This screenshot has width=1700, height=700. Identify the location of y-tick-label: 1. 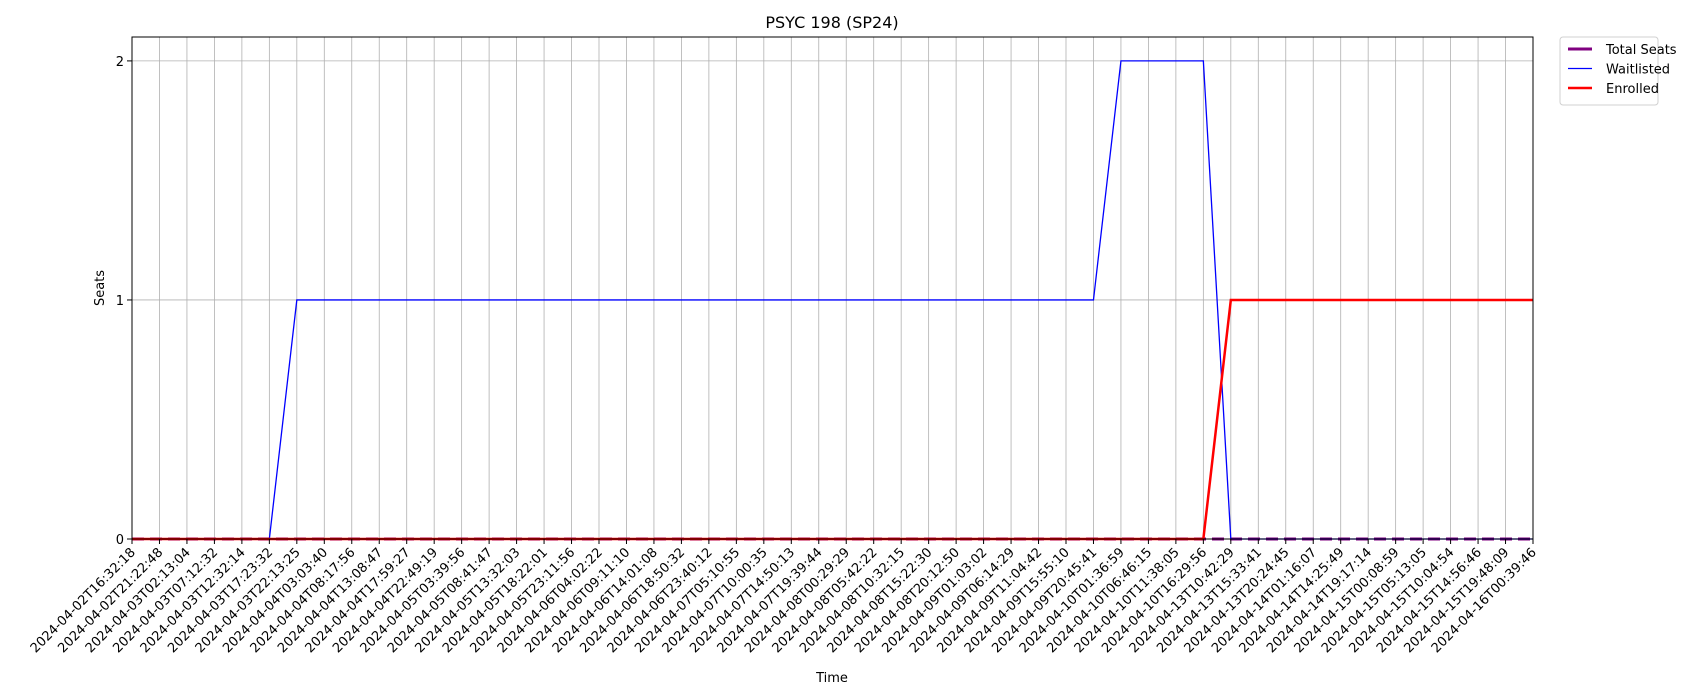
(120, 301).